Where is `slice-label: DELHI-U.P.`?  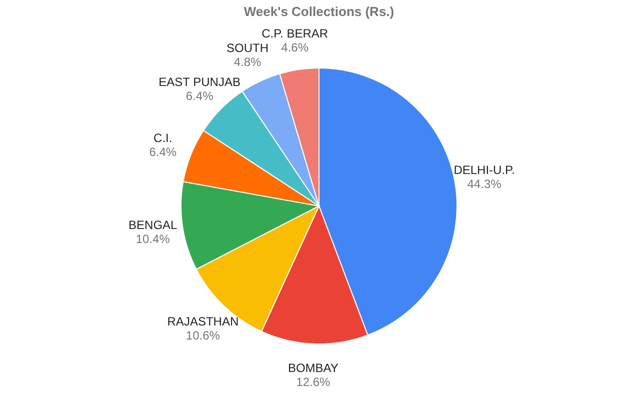
slice-label: DELHI-U.P. is located at coordinates (484, 169).